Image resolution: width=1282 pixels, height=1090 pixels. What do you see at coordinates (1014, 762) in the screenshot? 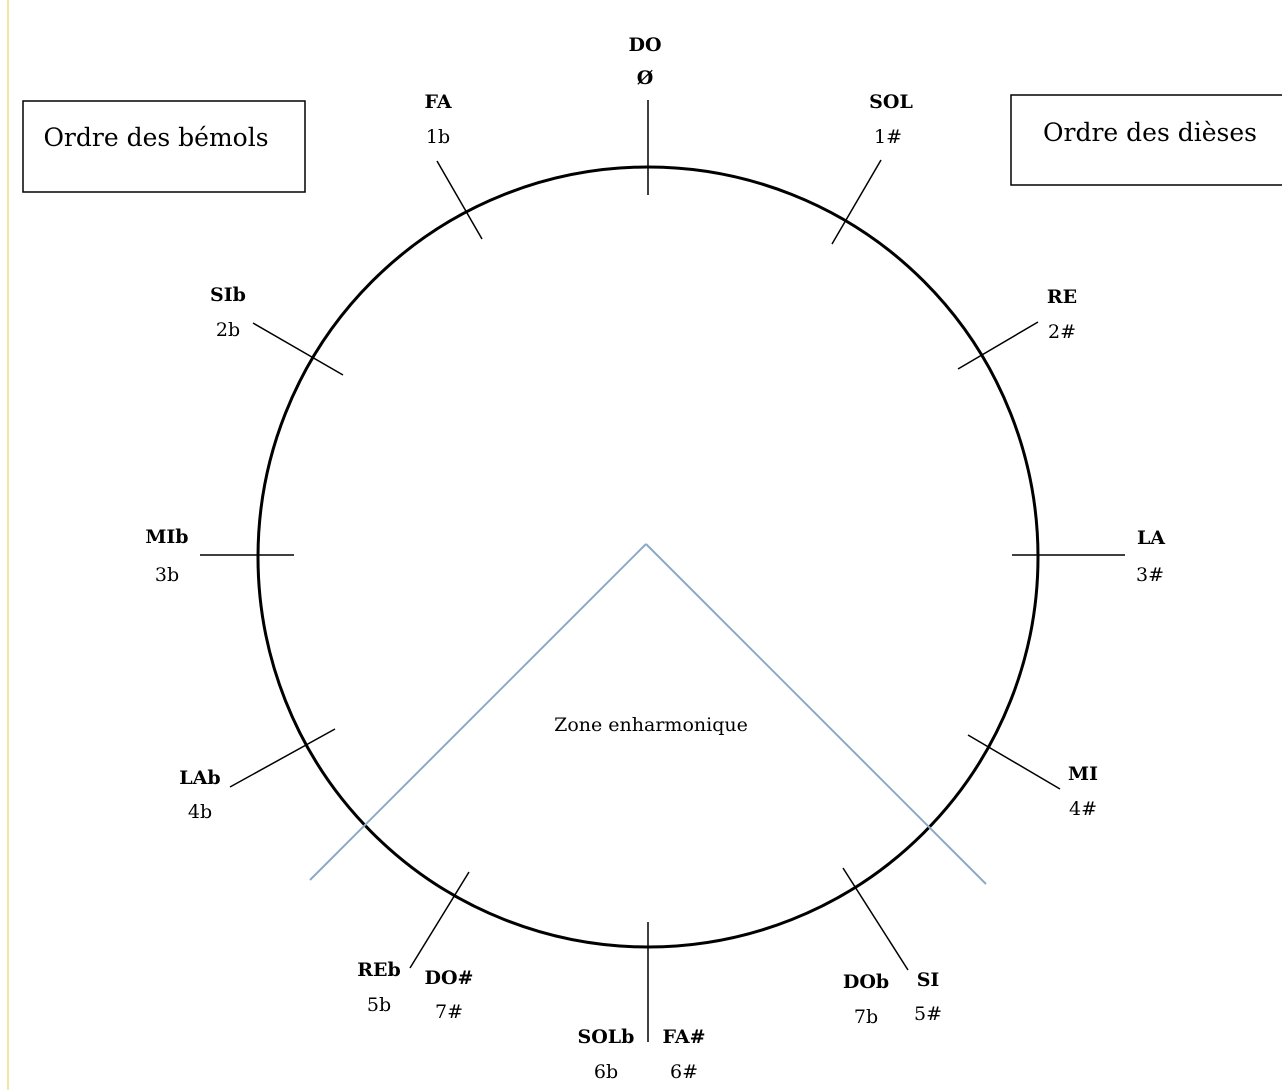
I see `tick-mi` at bounding box center [1014, 762].